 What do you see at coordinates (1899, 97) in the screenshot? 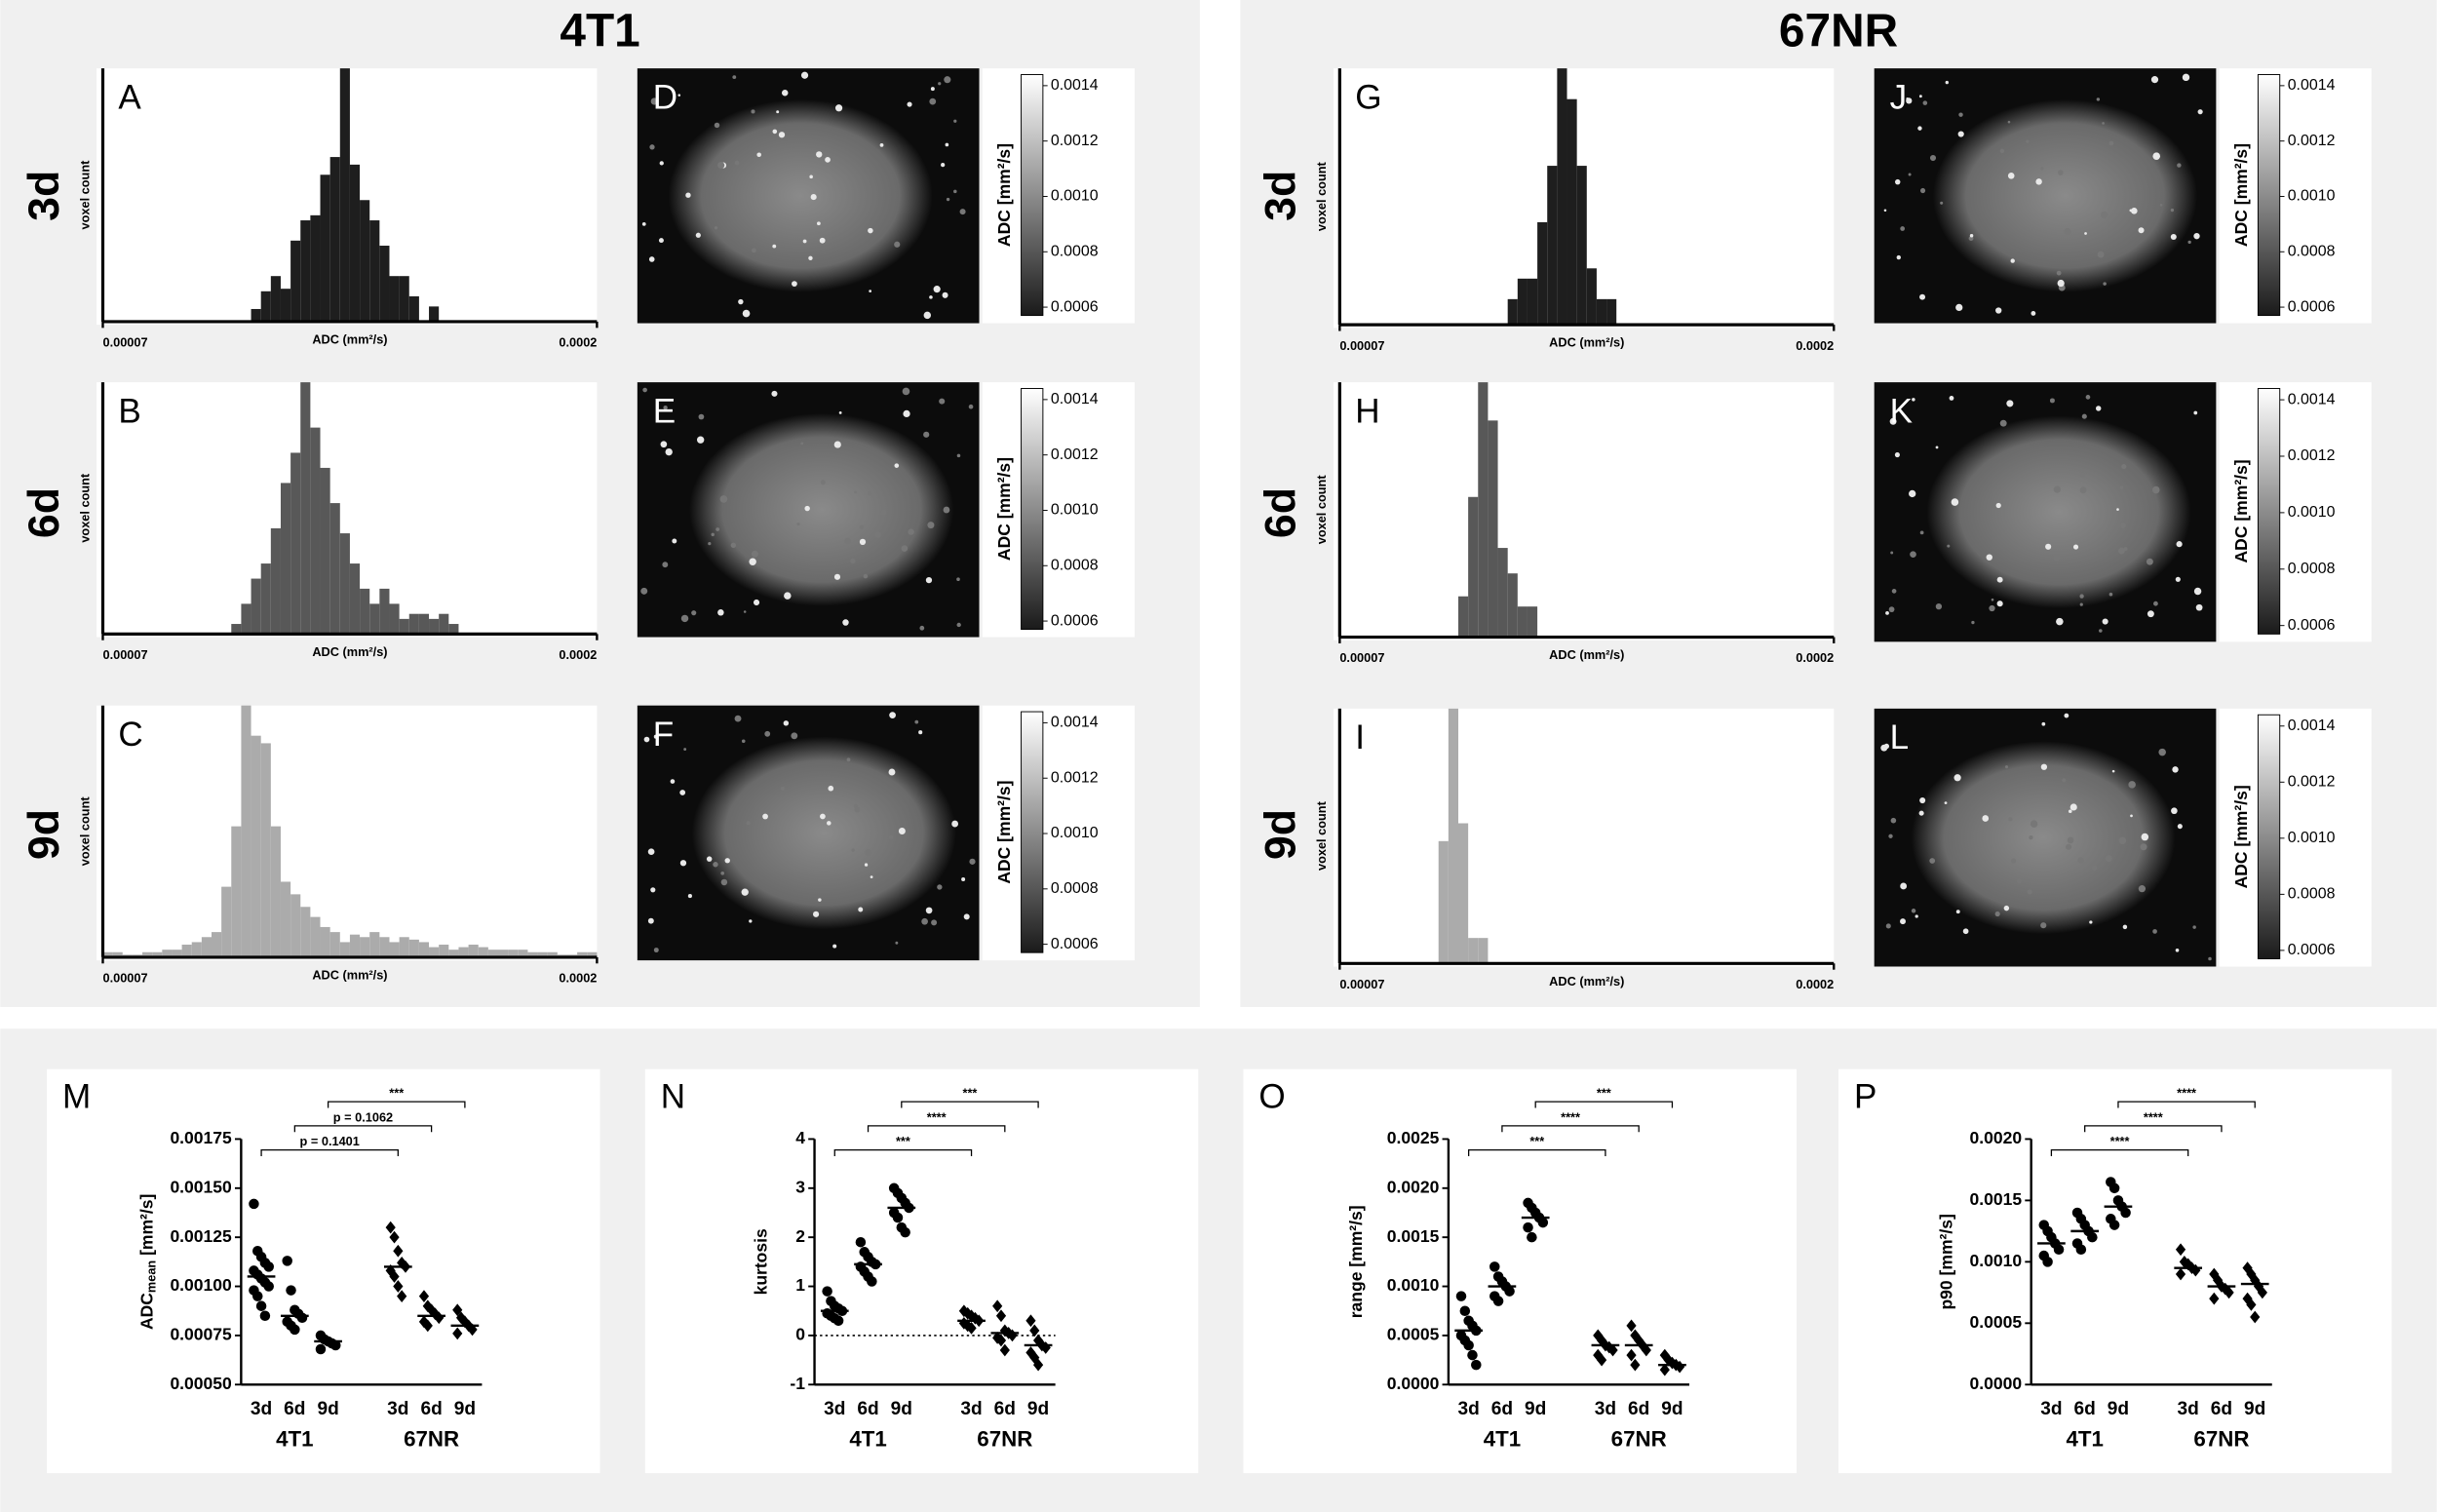
I see `panel-letter: J` at bounding box center [1899, 97].